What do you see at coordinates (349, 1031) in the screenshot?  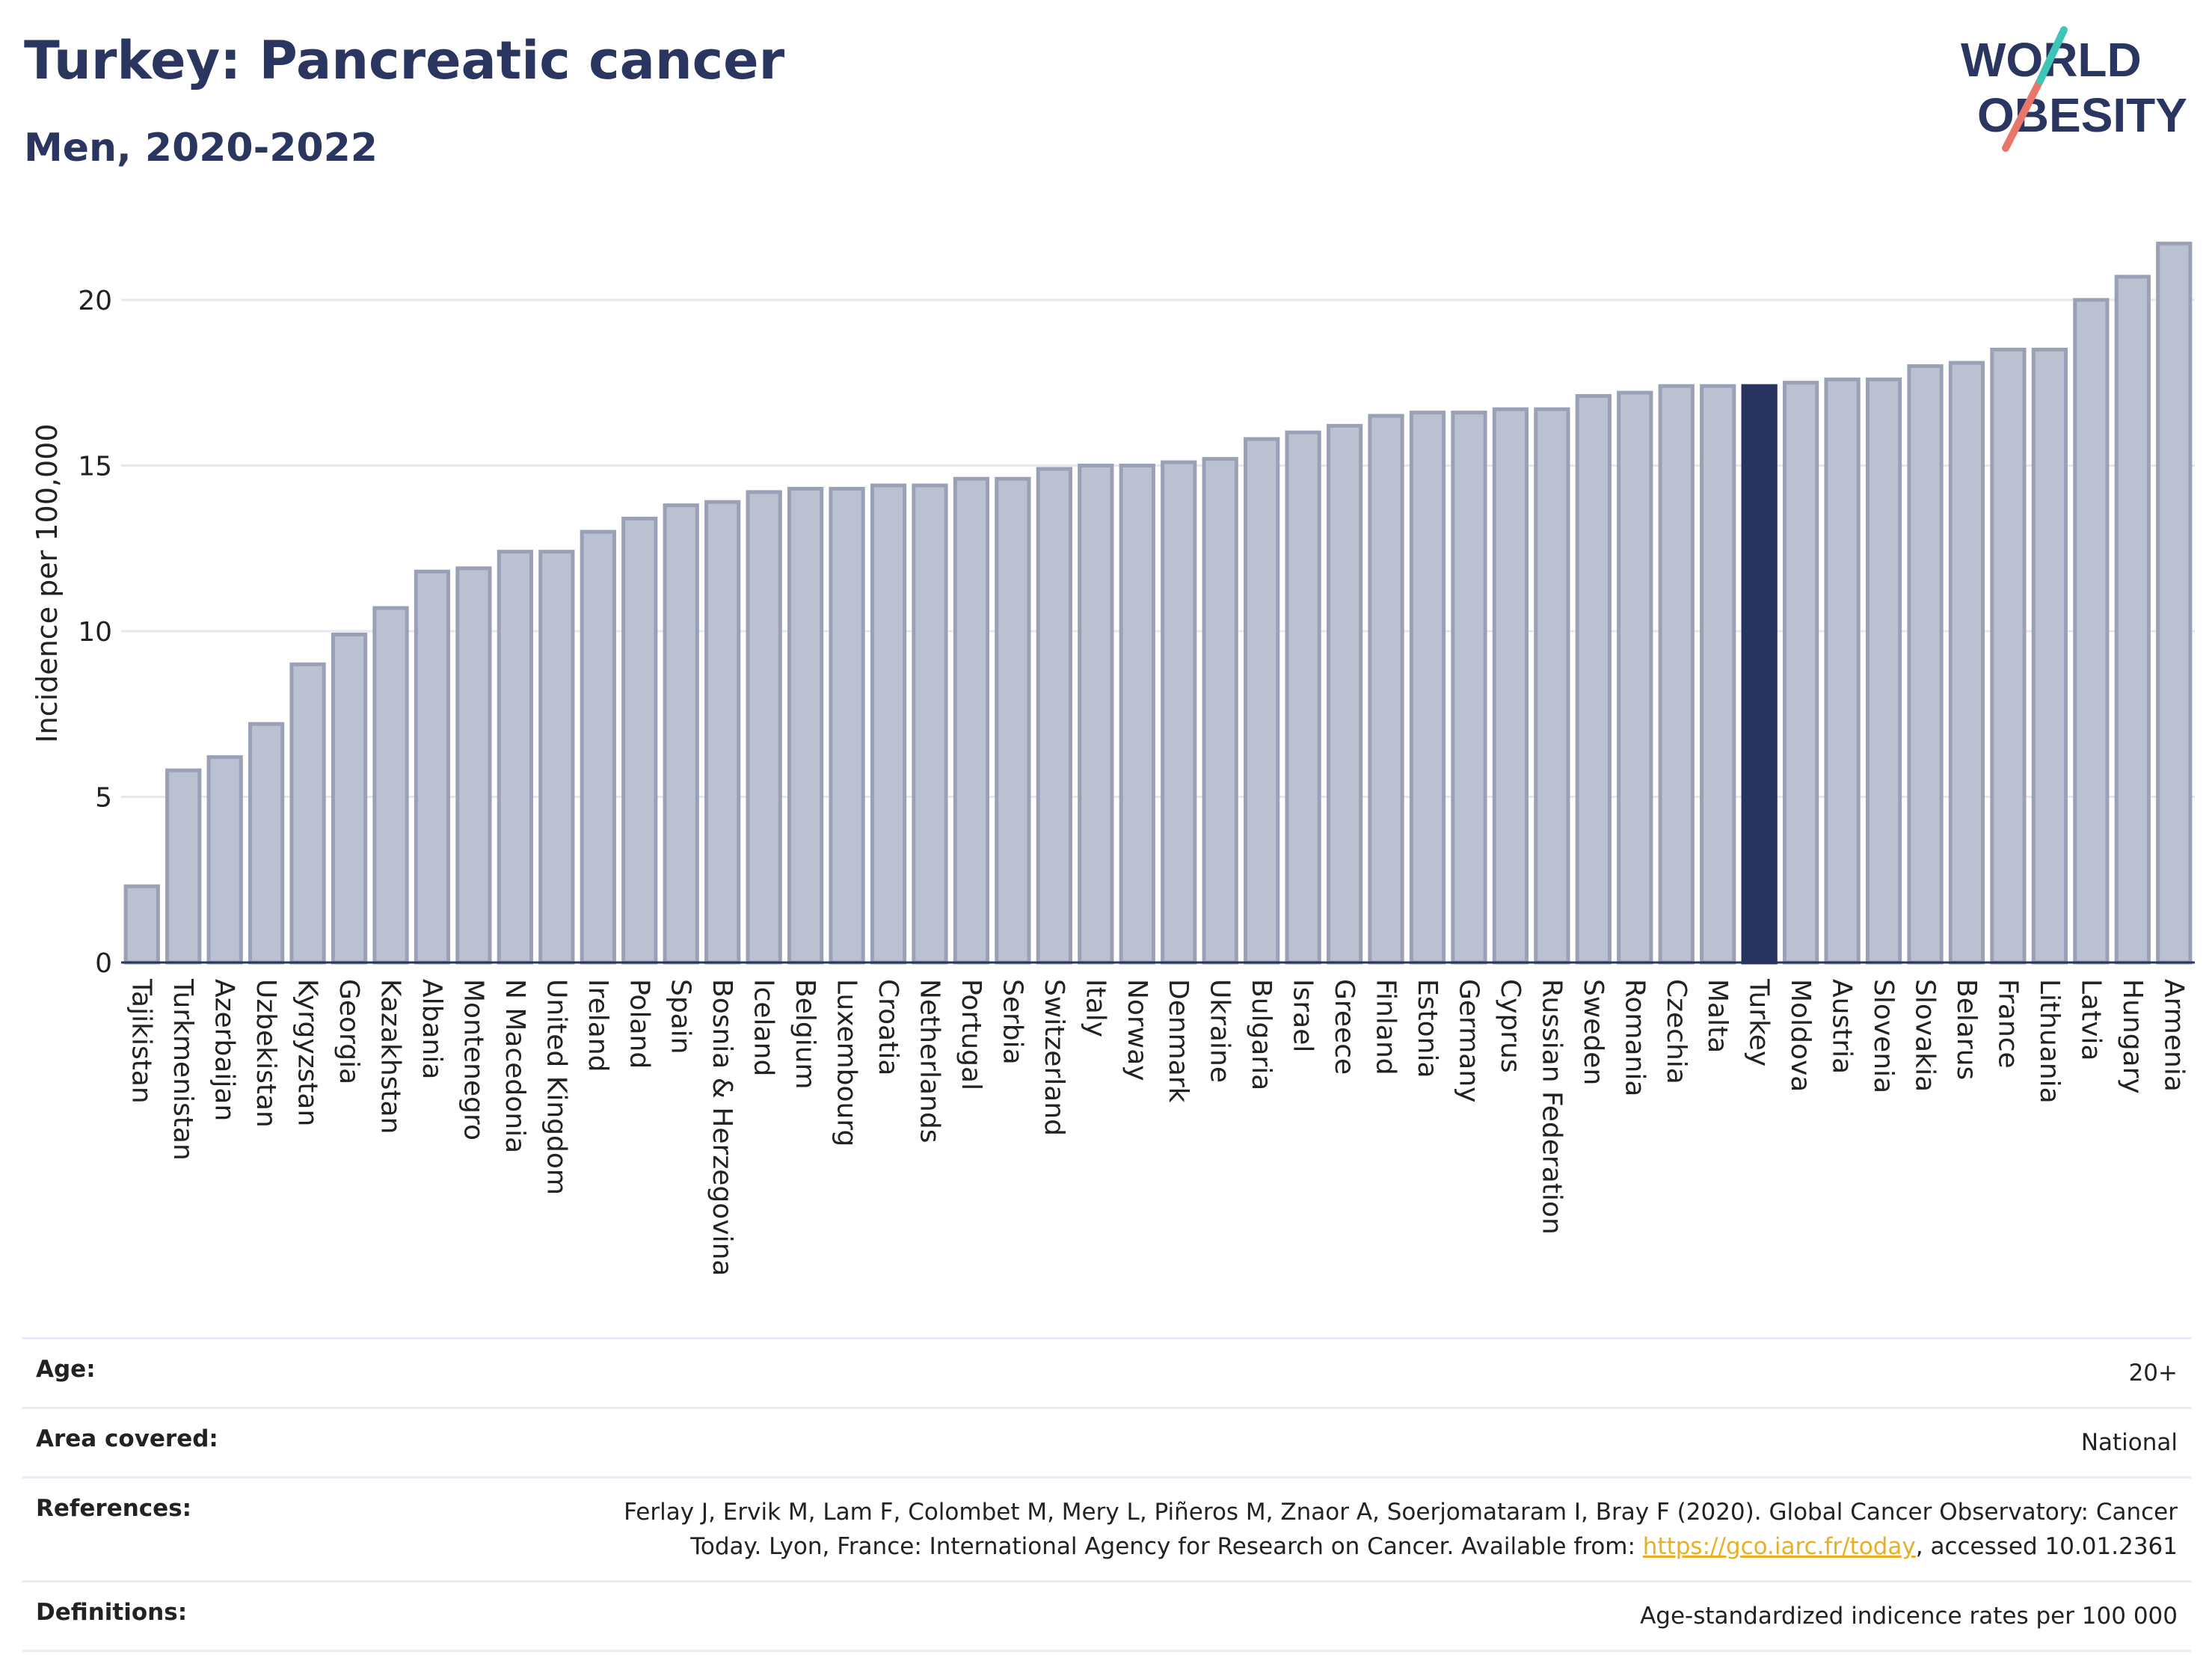 I see `x-tick-label: Georgia` at bounding box center [349, 1031].